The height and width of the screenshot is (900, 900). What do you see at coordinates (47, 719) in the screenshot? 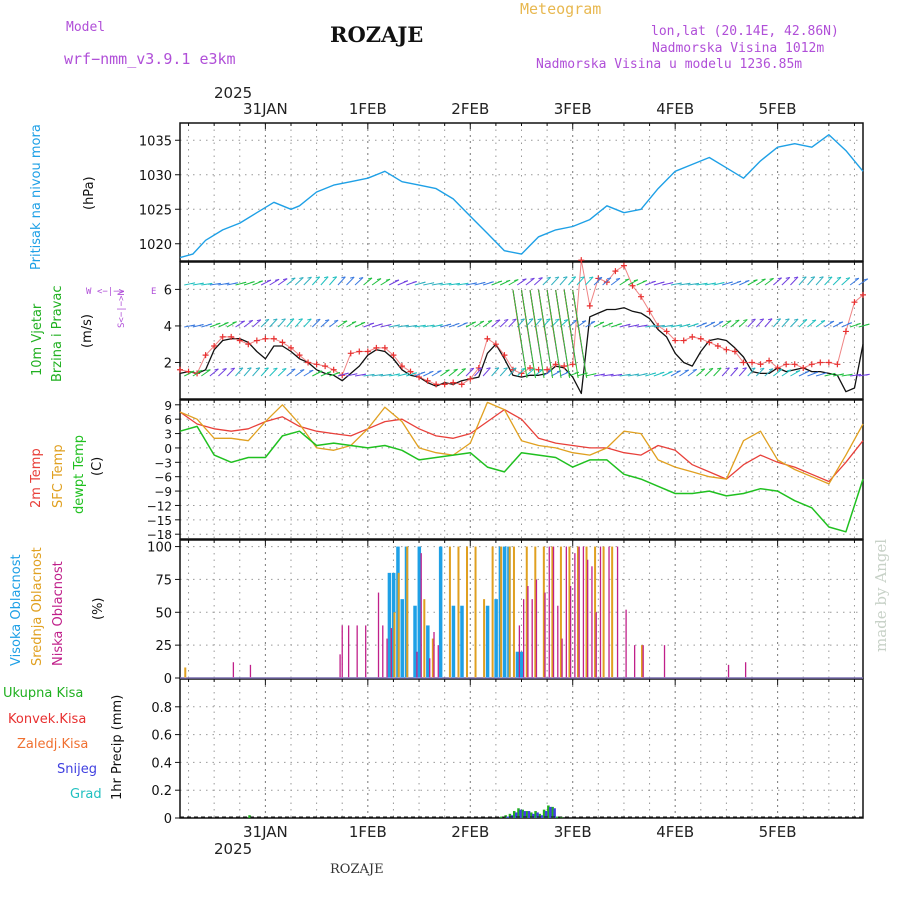
I see `legend-conv-rain: Konvek.Kisa` at bounding box center [47, 719].